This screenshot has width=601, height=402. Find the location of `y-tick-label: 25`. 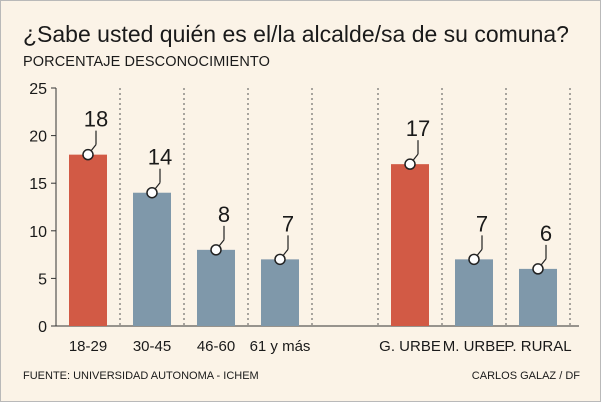

y-tick-label: 25 is located at coordinates (38, 89).